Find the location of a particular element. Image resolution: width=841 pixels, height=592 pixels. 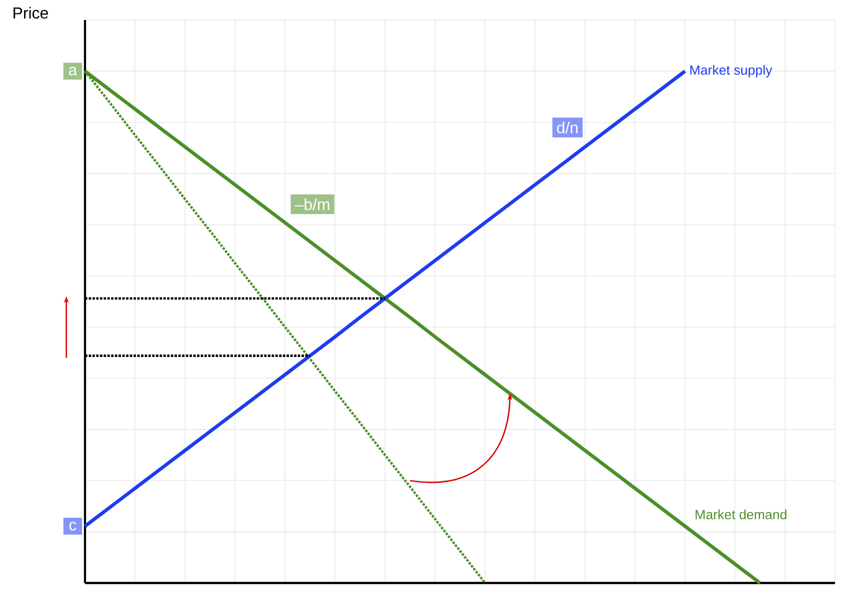

text: c is located at coordinates (72, 526).